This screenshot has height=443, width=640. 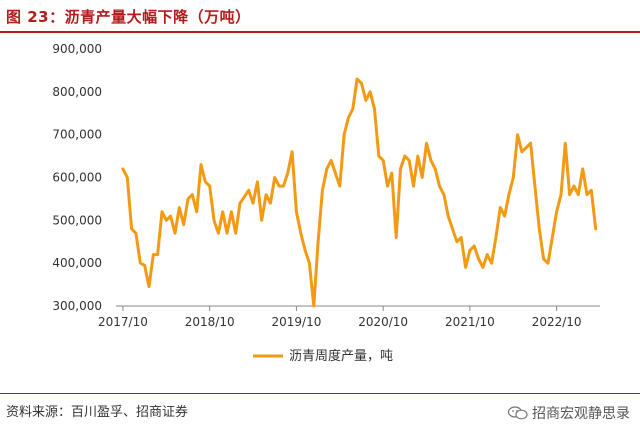 What do you see at coordinates (77, 92) in the screenshot?
I see `y-tick-label: 800,000` at bounding box center [77, 92].